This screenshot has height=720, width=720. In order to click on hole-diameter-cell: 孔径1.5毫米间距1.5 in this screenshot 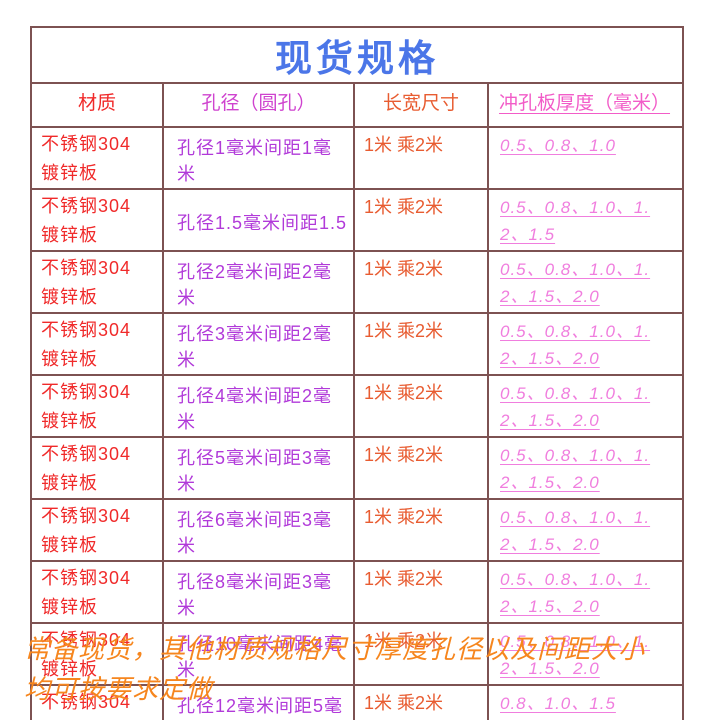, I will do `click(258, 220)`.